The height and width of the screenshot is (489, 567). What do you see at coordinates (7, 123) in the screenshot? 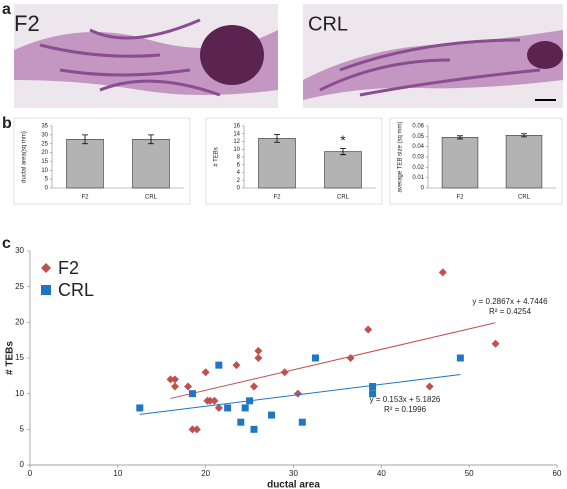
I see `panel-label: b` at bounding box center [7, 123].